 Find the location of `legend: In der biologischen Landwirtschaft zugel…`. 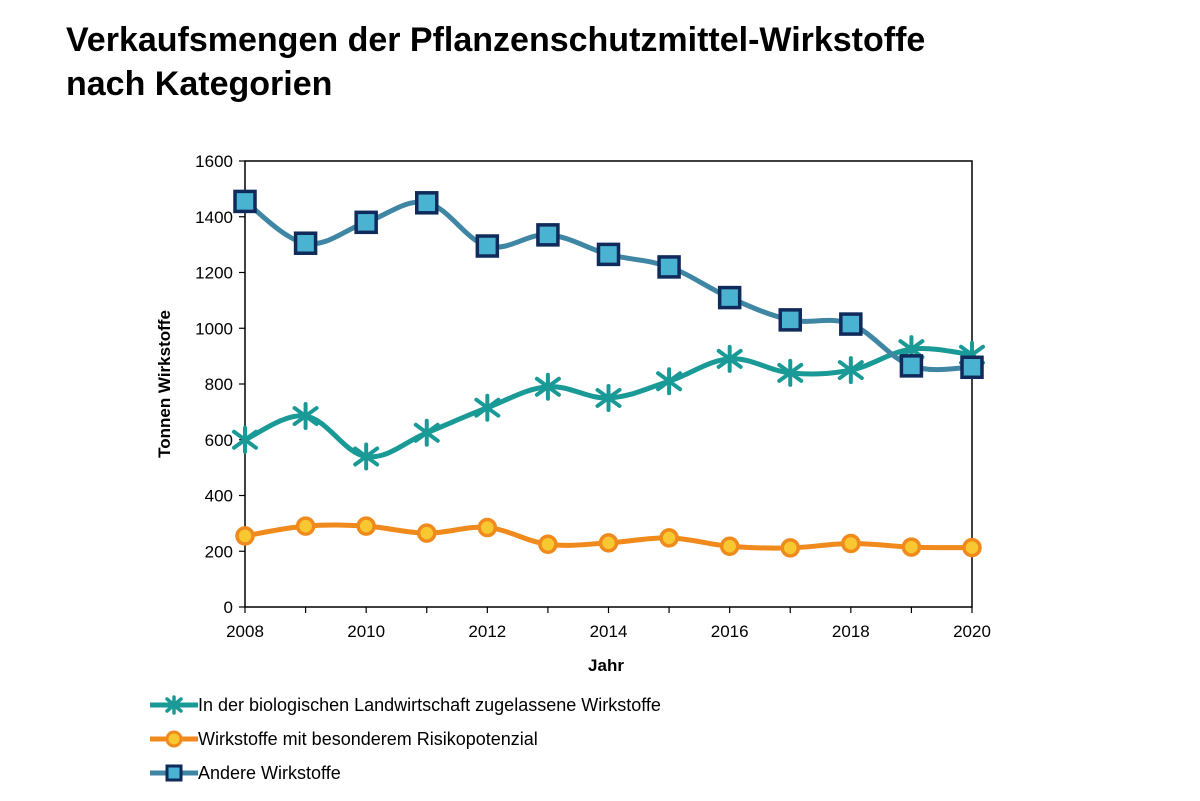

legend: In der biologischen Landwirtschaft zugel… is located at coordinates (405, 739).